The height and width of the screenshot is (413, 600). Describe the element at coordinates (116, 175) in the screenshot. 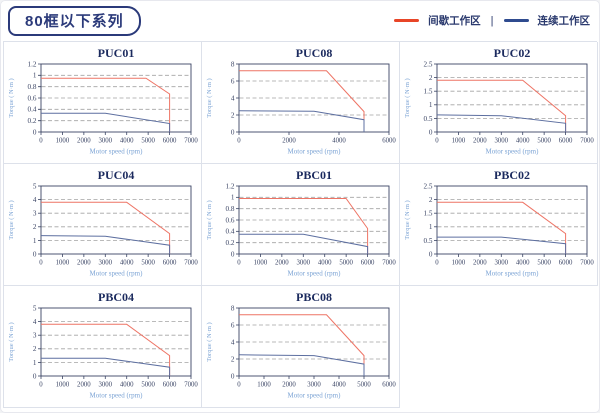

I see `chart-title: PUC04` at that location.